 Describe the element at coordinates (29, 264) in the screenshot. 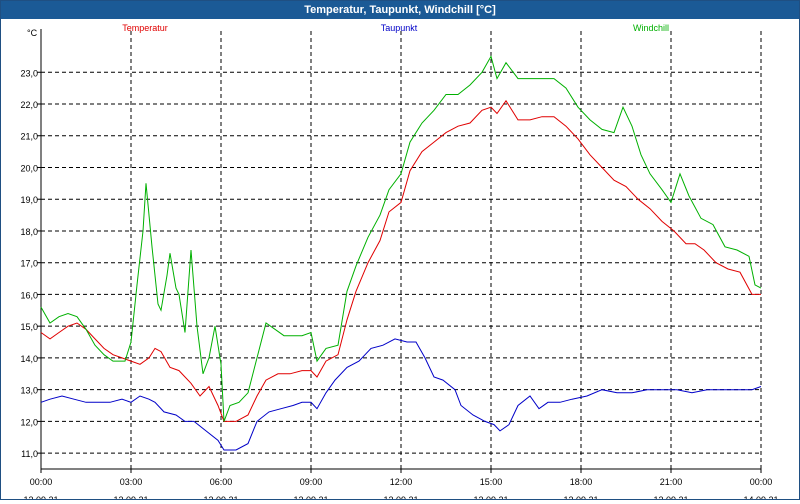

I see `y-tick-label: 17,0` at that location.